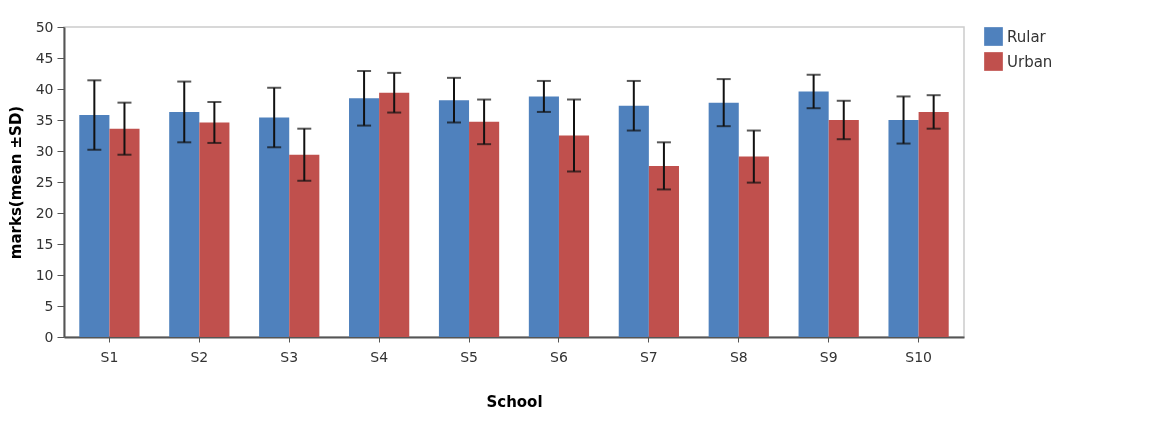  Describe the element at coordinates (648, 356) in the screenshot. I see `x-tick-label: S7` at that location.